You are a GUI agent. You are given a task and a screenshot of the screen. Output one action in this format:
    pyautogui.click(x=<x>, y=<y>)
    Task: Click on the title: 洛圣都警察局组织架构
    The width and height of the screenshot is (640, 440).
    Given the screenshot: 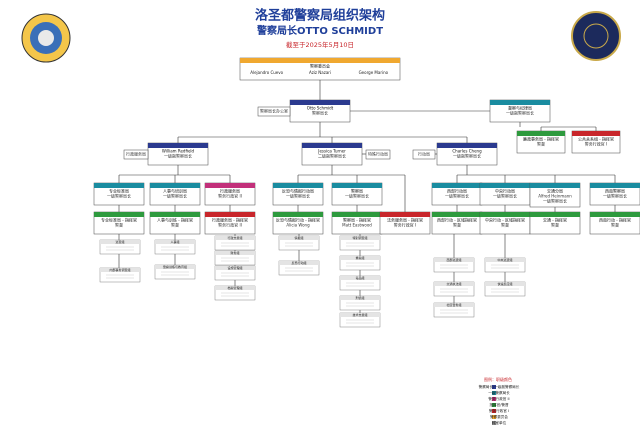 What is the action you would take?
    pyautogui.click(x=320, y=16)
    